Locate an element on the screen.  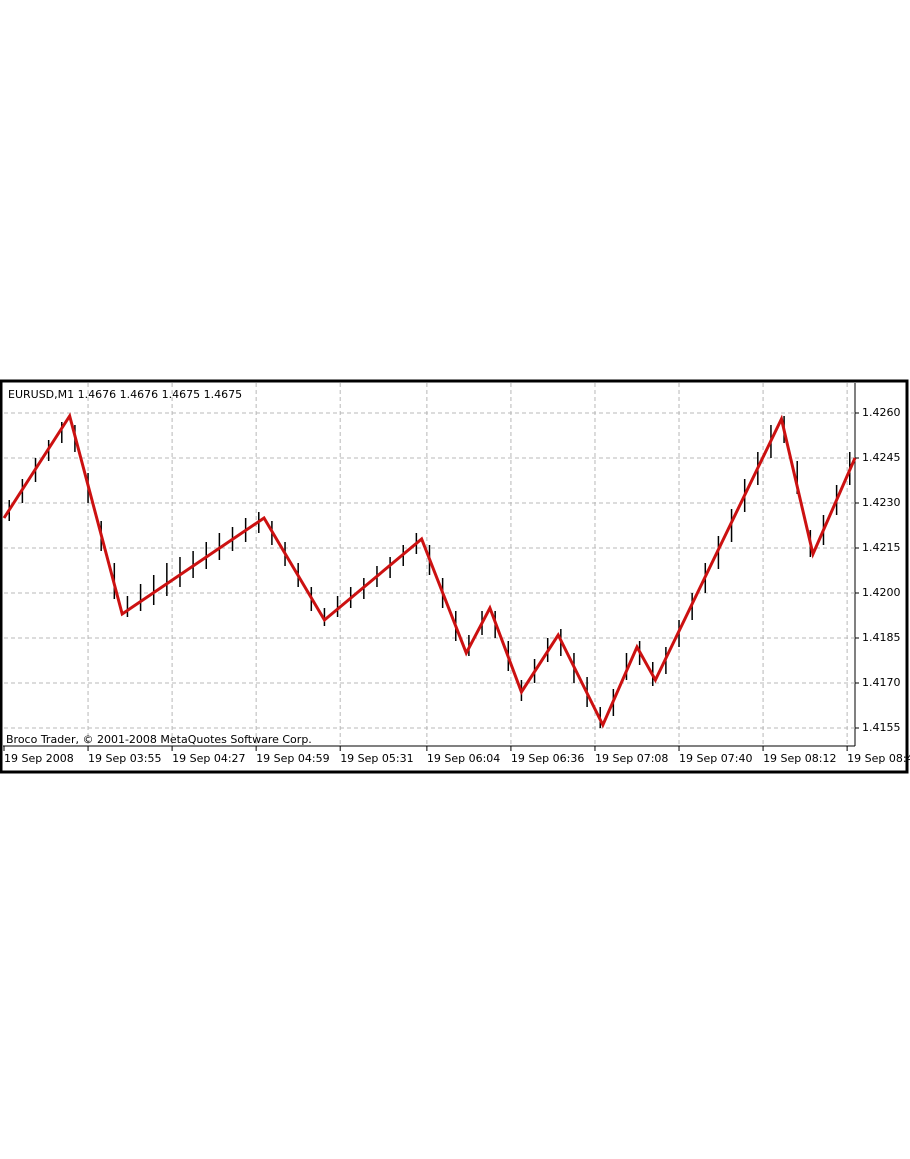
y-tick-label: 1.4245 is located at coordinates (881, 457).